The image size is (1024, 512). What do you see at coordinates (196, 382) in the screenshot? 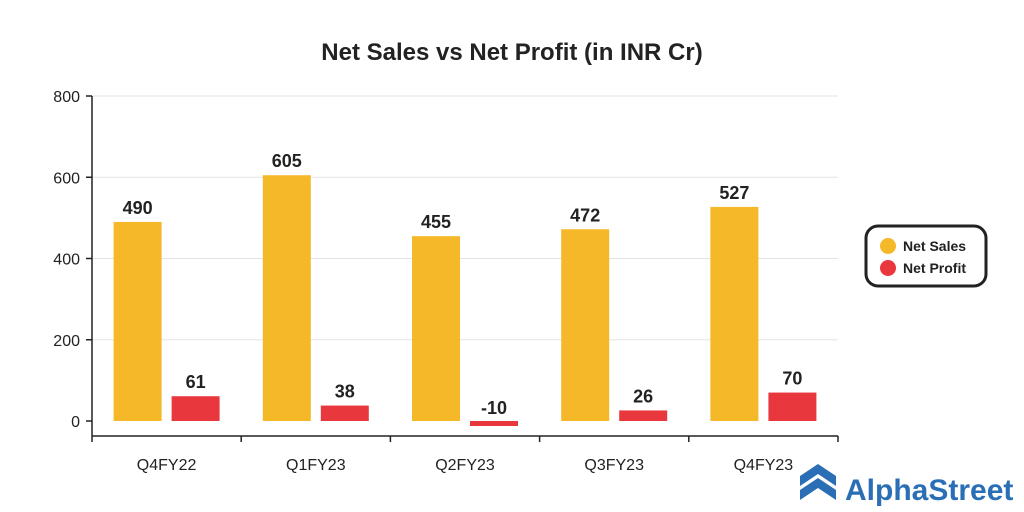
I see `data-label: 61` at bounding box center [196, 382].